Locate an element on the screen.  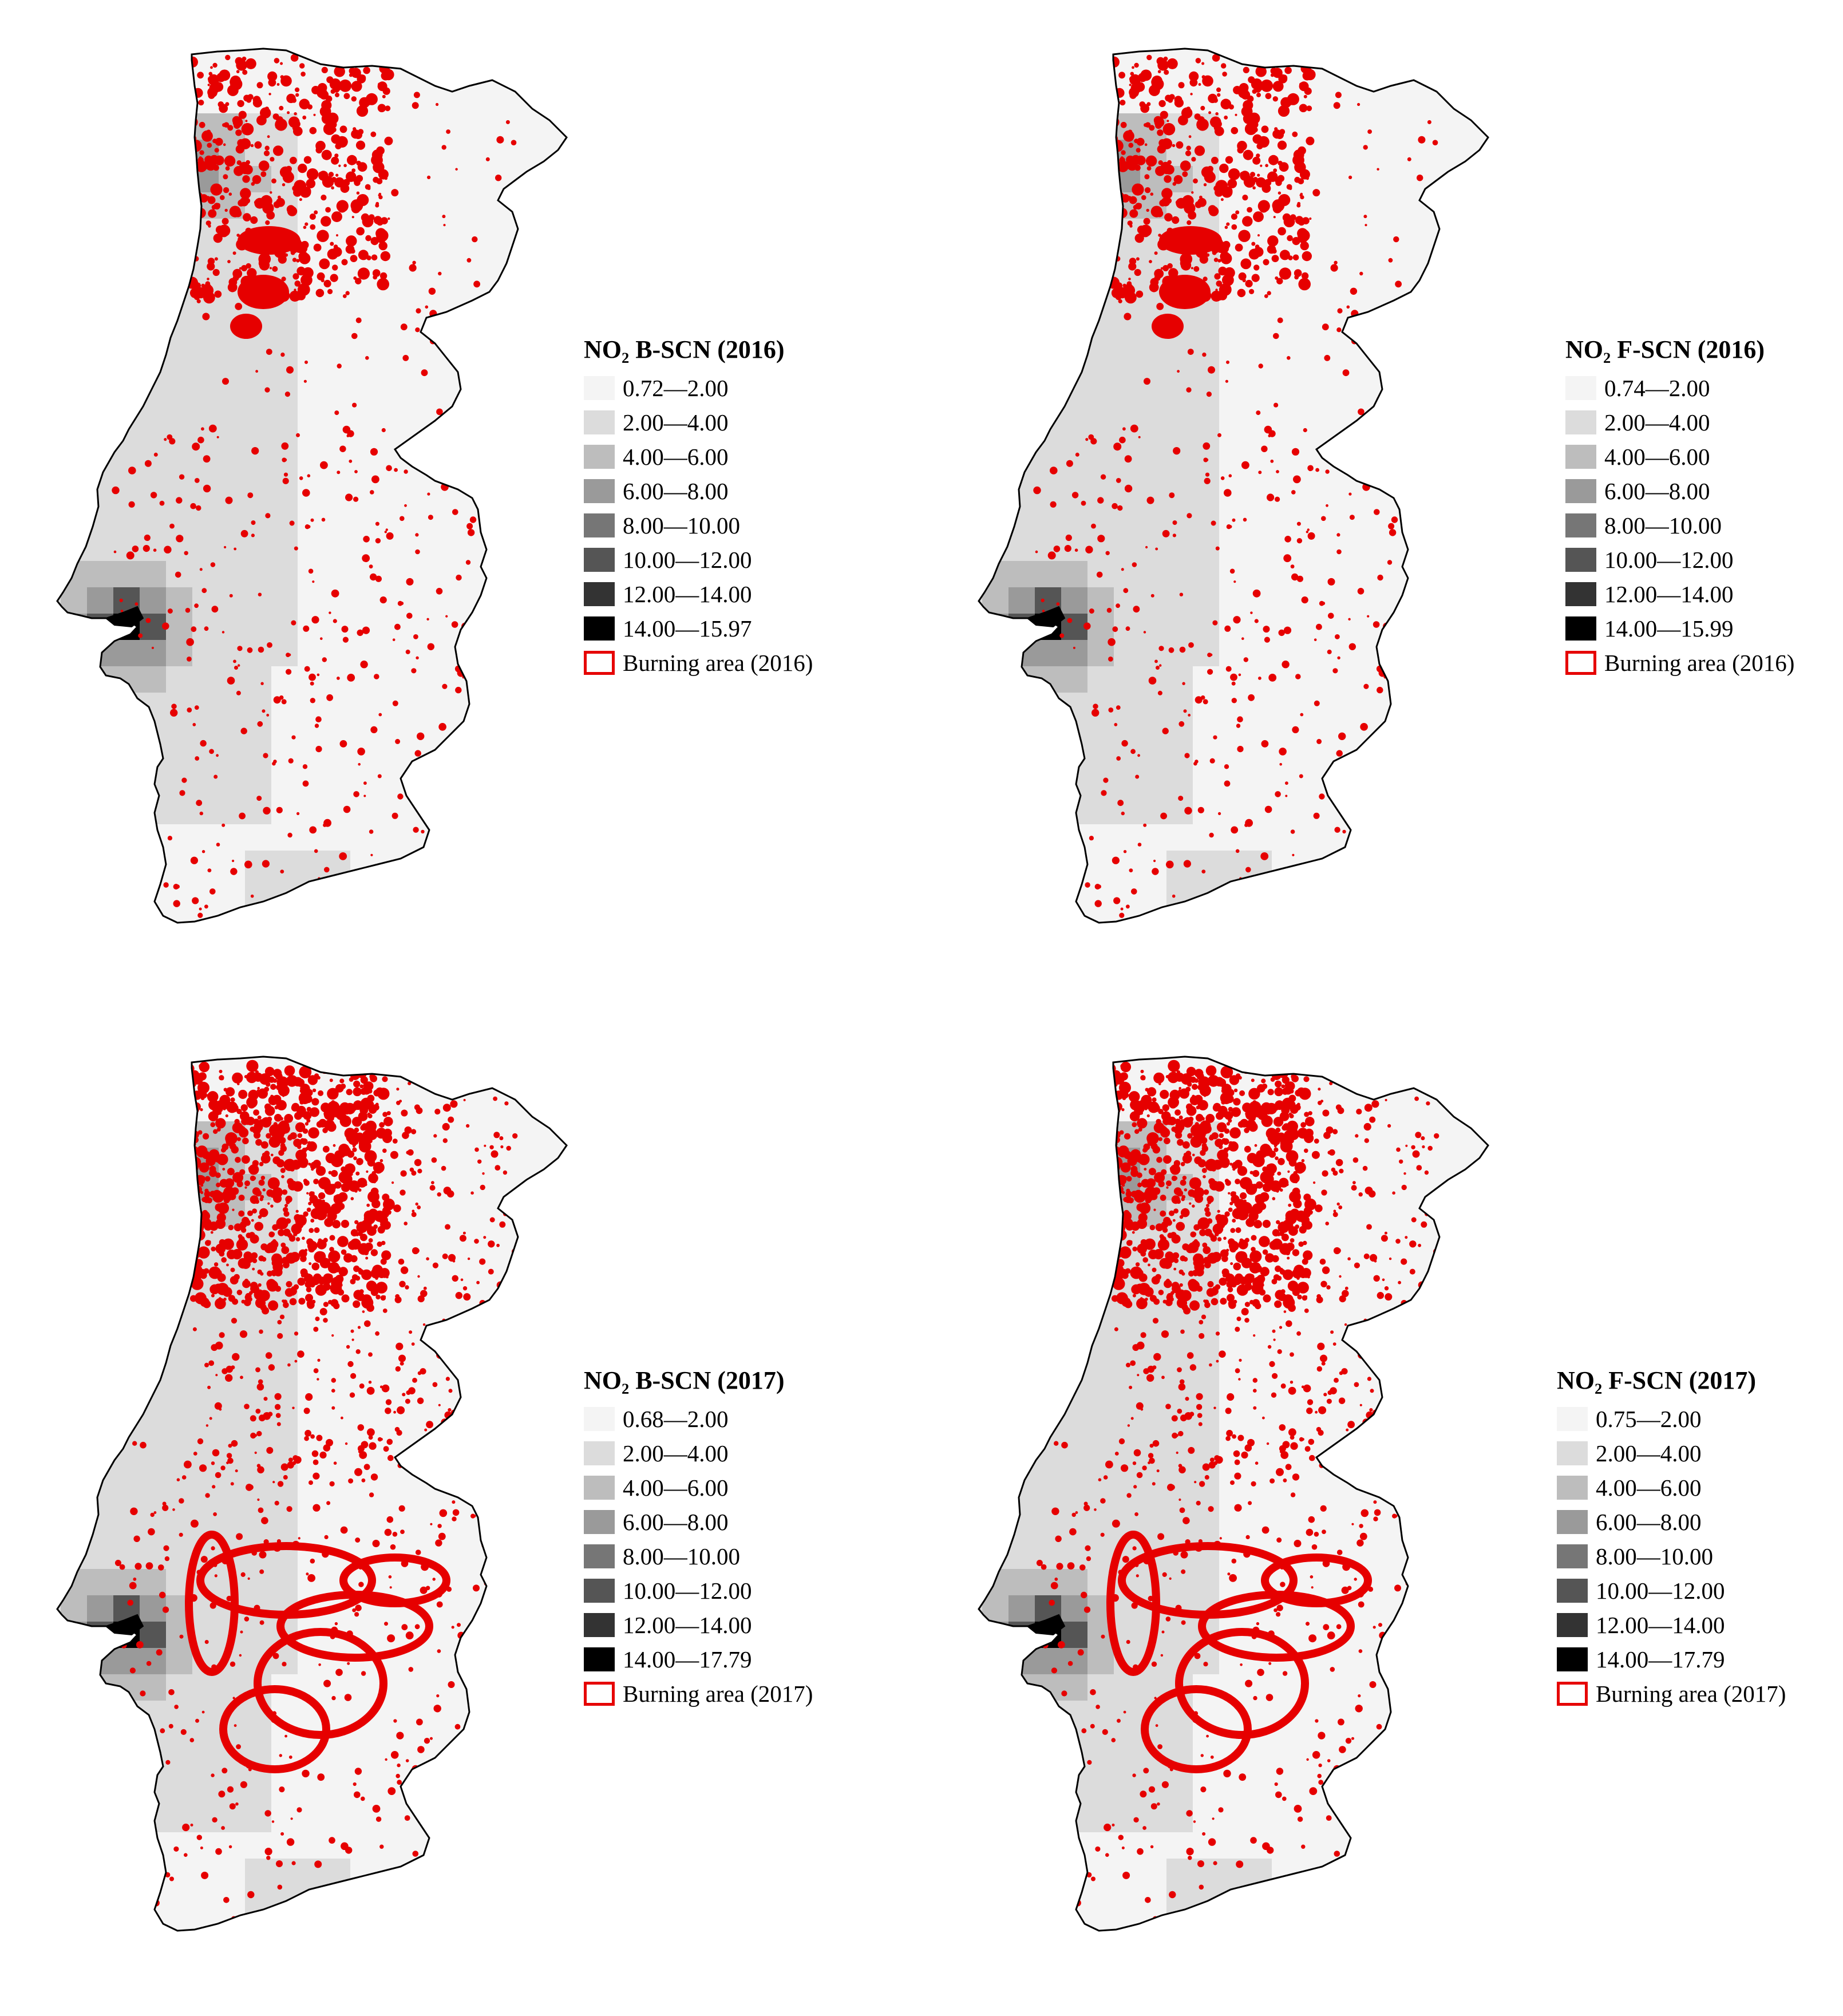
legend-title: NO₂ B-SCN (2016) is located at coordinates (685, 349).